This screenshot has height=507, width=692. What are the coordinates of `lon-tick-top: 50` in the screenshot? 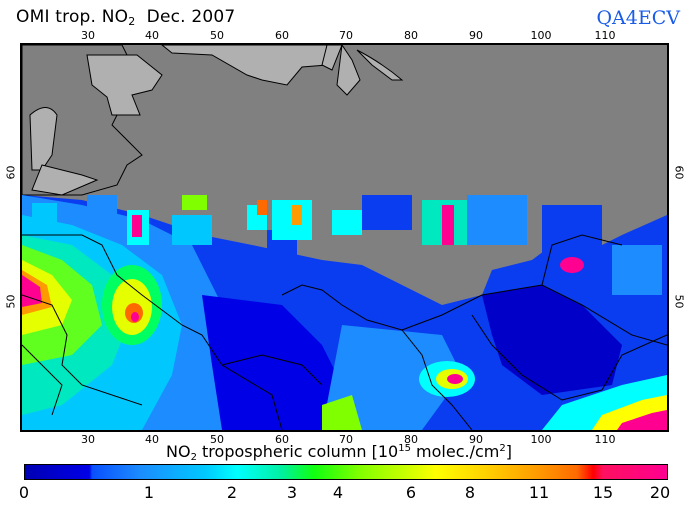 It's located at (217, 35).